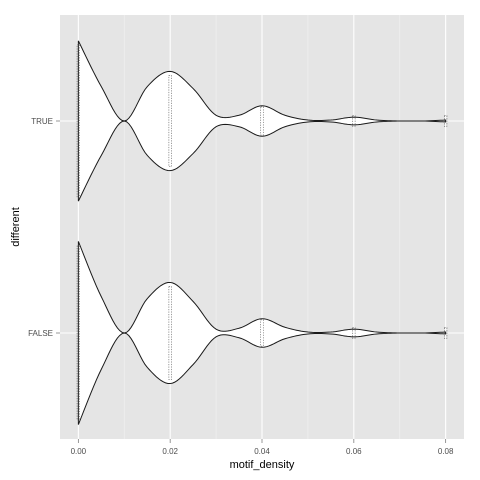 This screenshot has width=480, height=480. I want to click on x-tick-label: 0.04, so click(262, 451).